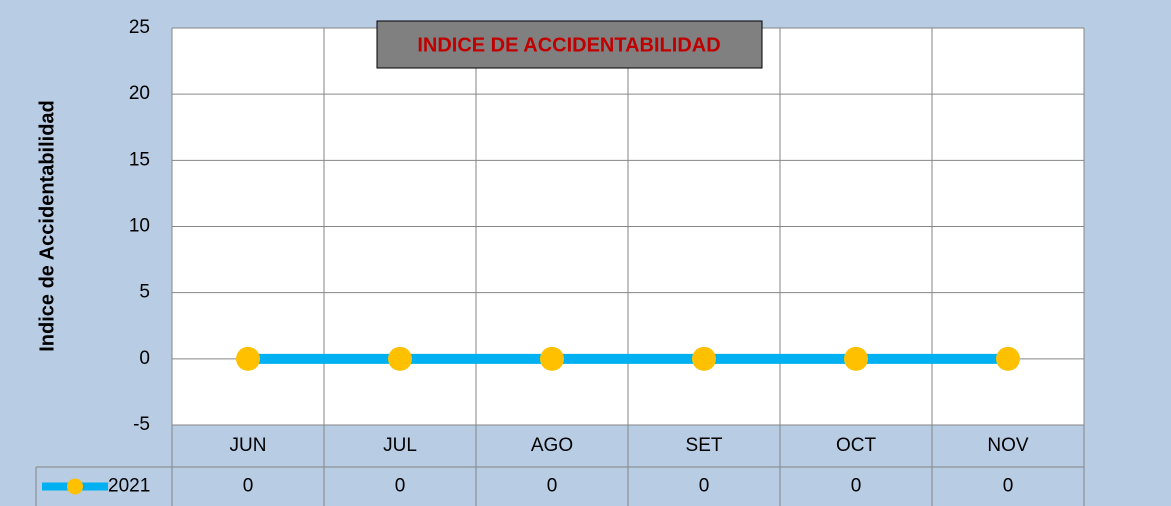 The width and height of the screenshot is (1171, 506). I want to click on marks, so click(628, 358).